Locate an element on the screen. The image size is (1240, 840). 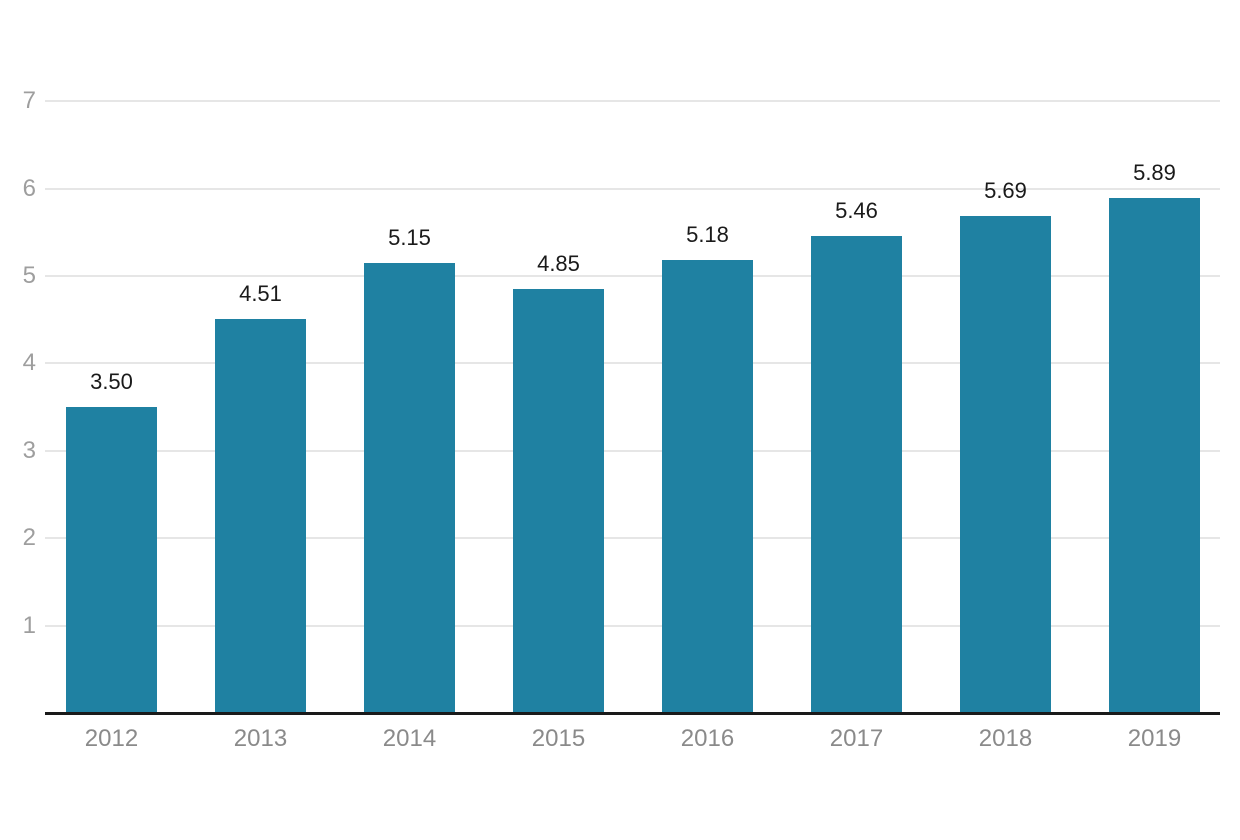
bar-2012 is located at coordinates (111, 560).